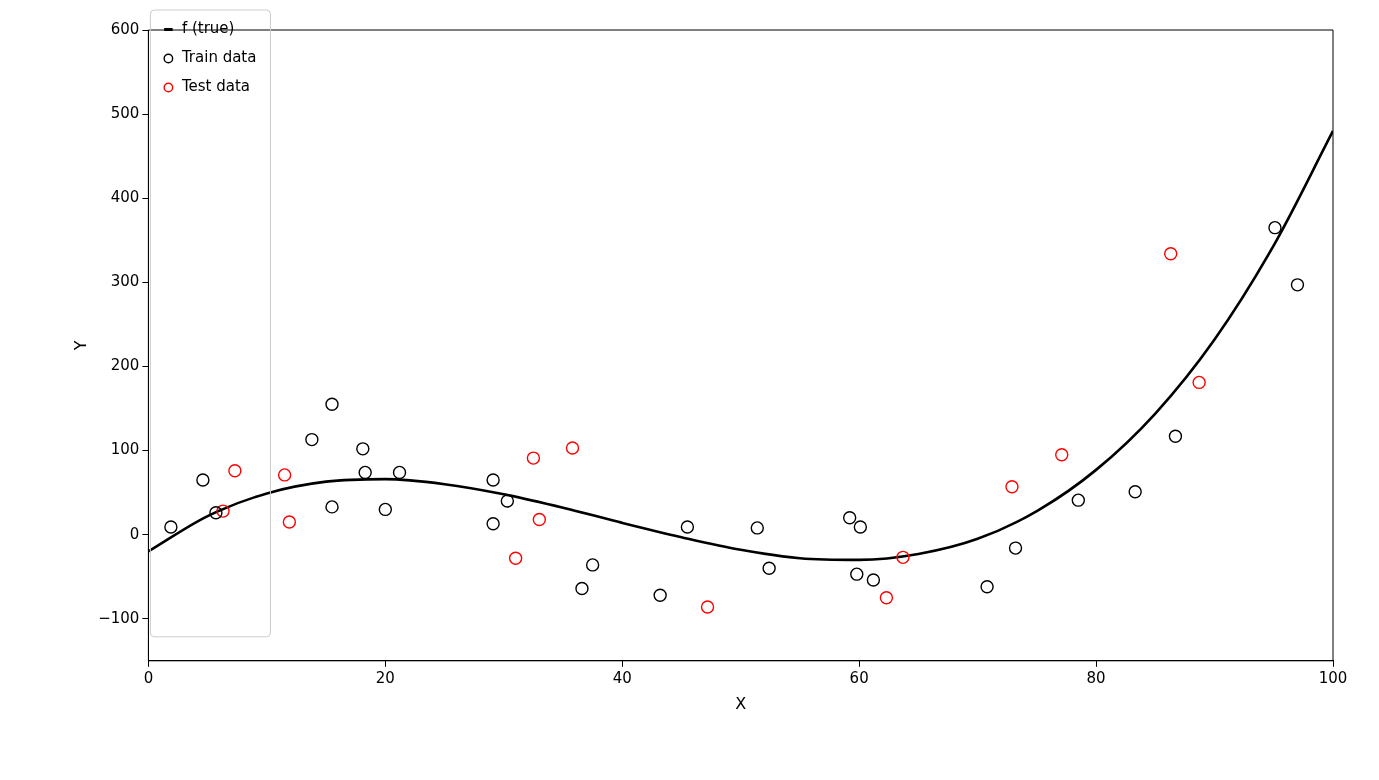  I want to click on y-tick-label: 400, so click(125, 197).